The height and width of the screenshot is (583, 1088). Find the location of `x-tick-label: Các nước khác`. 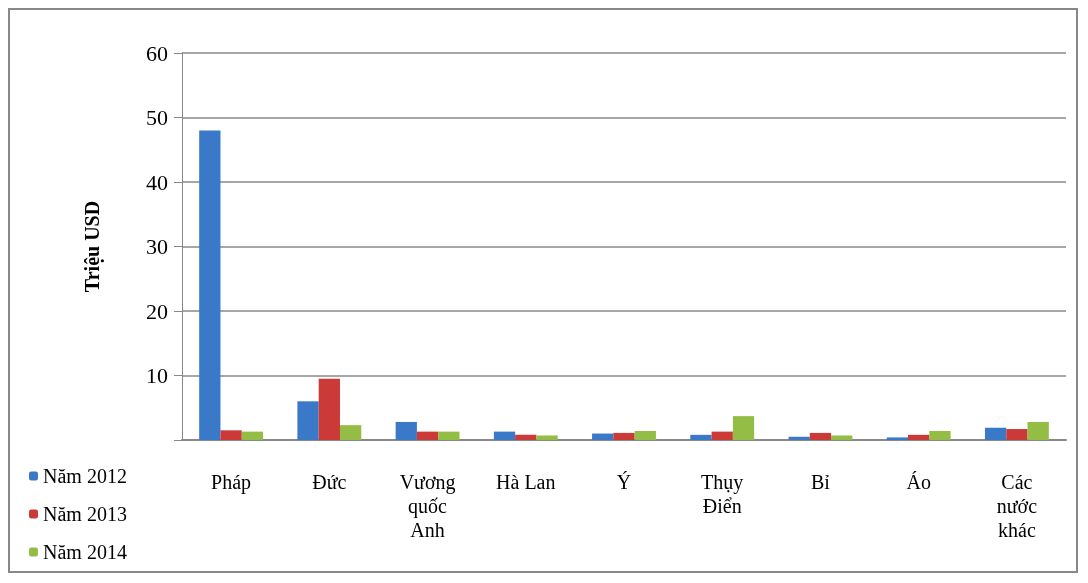

x-tick-label: Các nước khác is located at coordinates (1017, 506).